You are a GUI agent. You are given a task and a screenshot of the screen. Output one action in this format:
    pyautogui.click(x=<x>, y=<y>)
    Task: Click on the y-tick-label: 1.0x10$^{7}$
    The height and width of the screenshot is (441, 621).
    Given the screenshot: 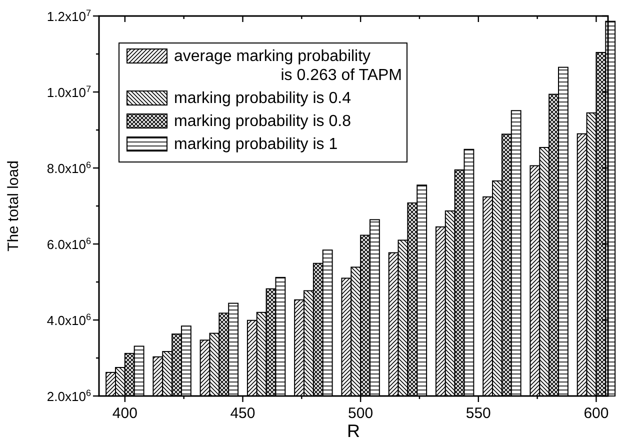 What is the action you would take?
    pyautogui.click(x=68, y=92)
    